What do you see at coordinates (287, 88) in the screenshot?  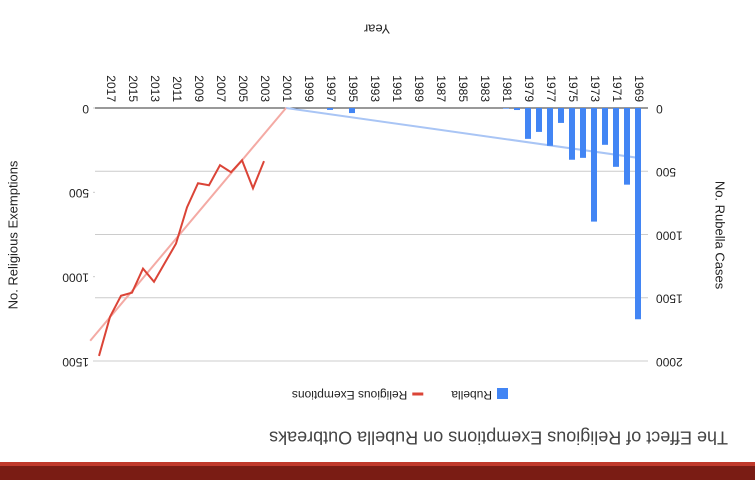 I see `x-tick-label: 2001` at bounding box center [287, 88].